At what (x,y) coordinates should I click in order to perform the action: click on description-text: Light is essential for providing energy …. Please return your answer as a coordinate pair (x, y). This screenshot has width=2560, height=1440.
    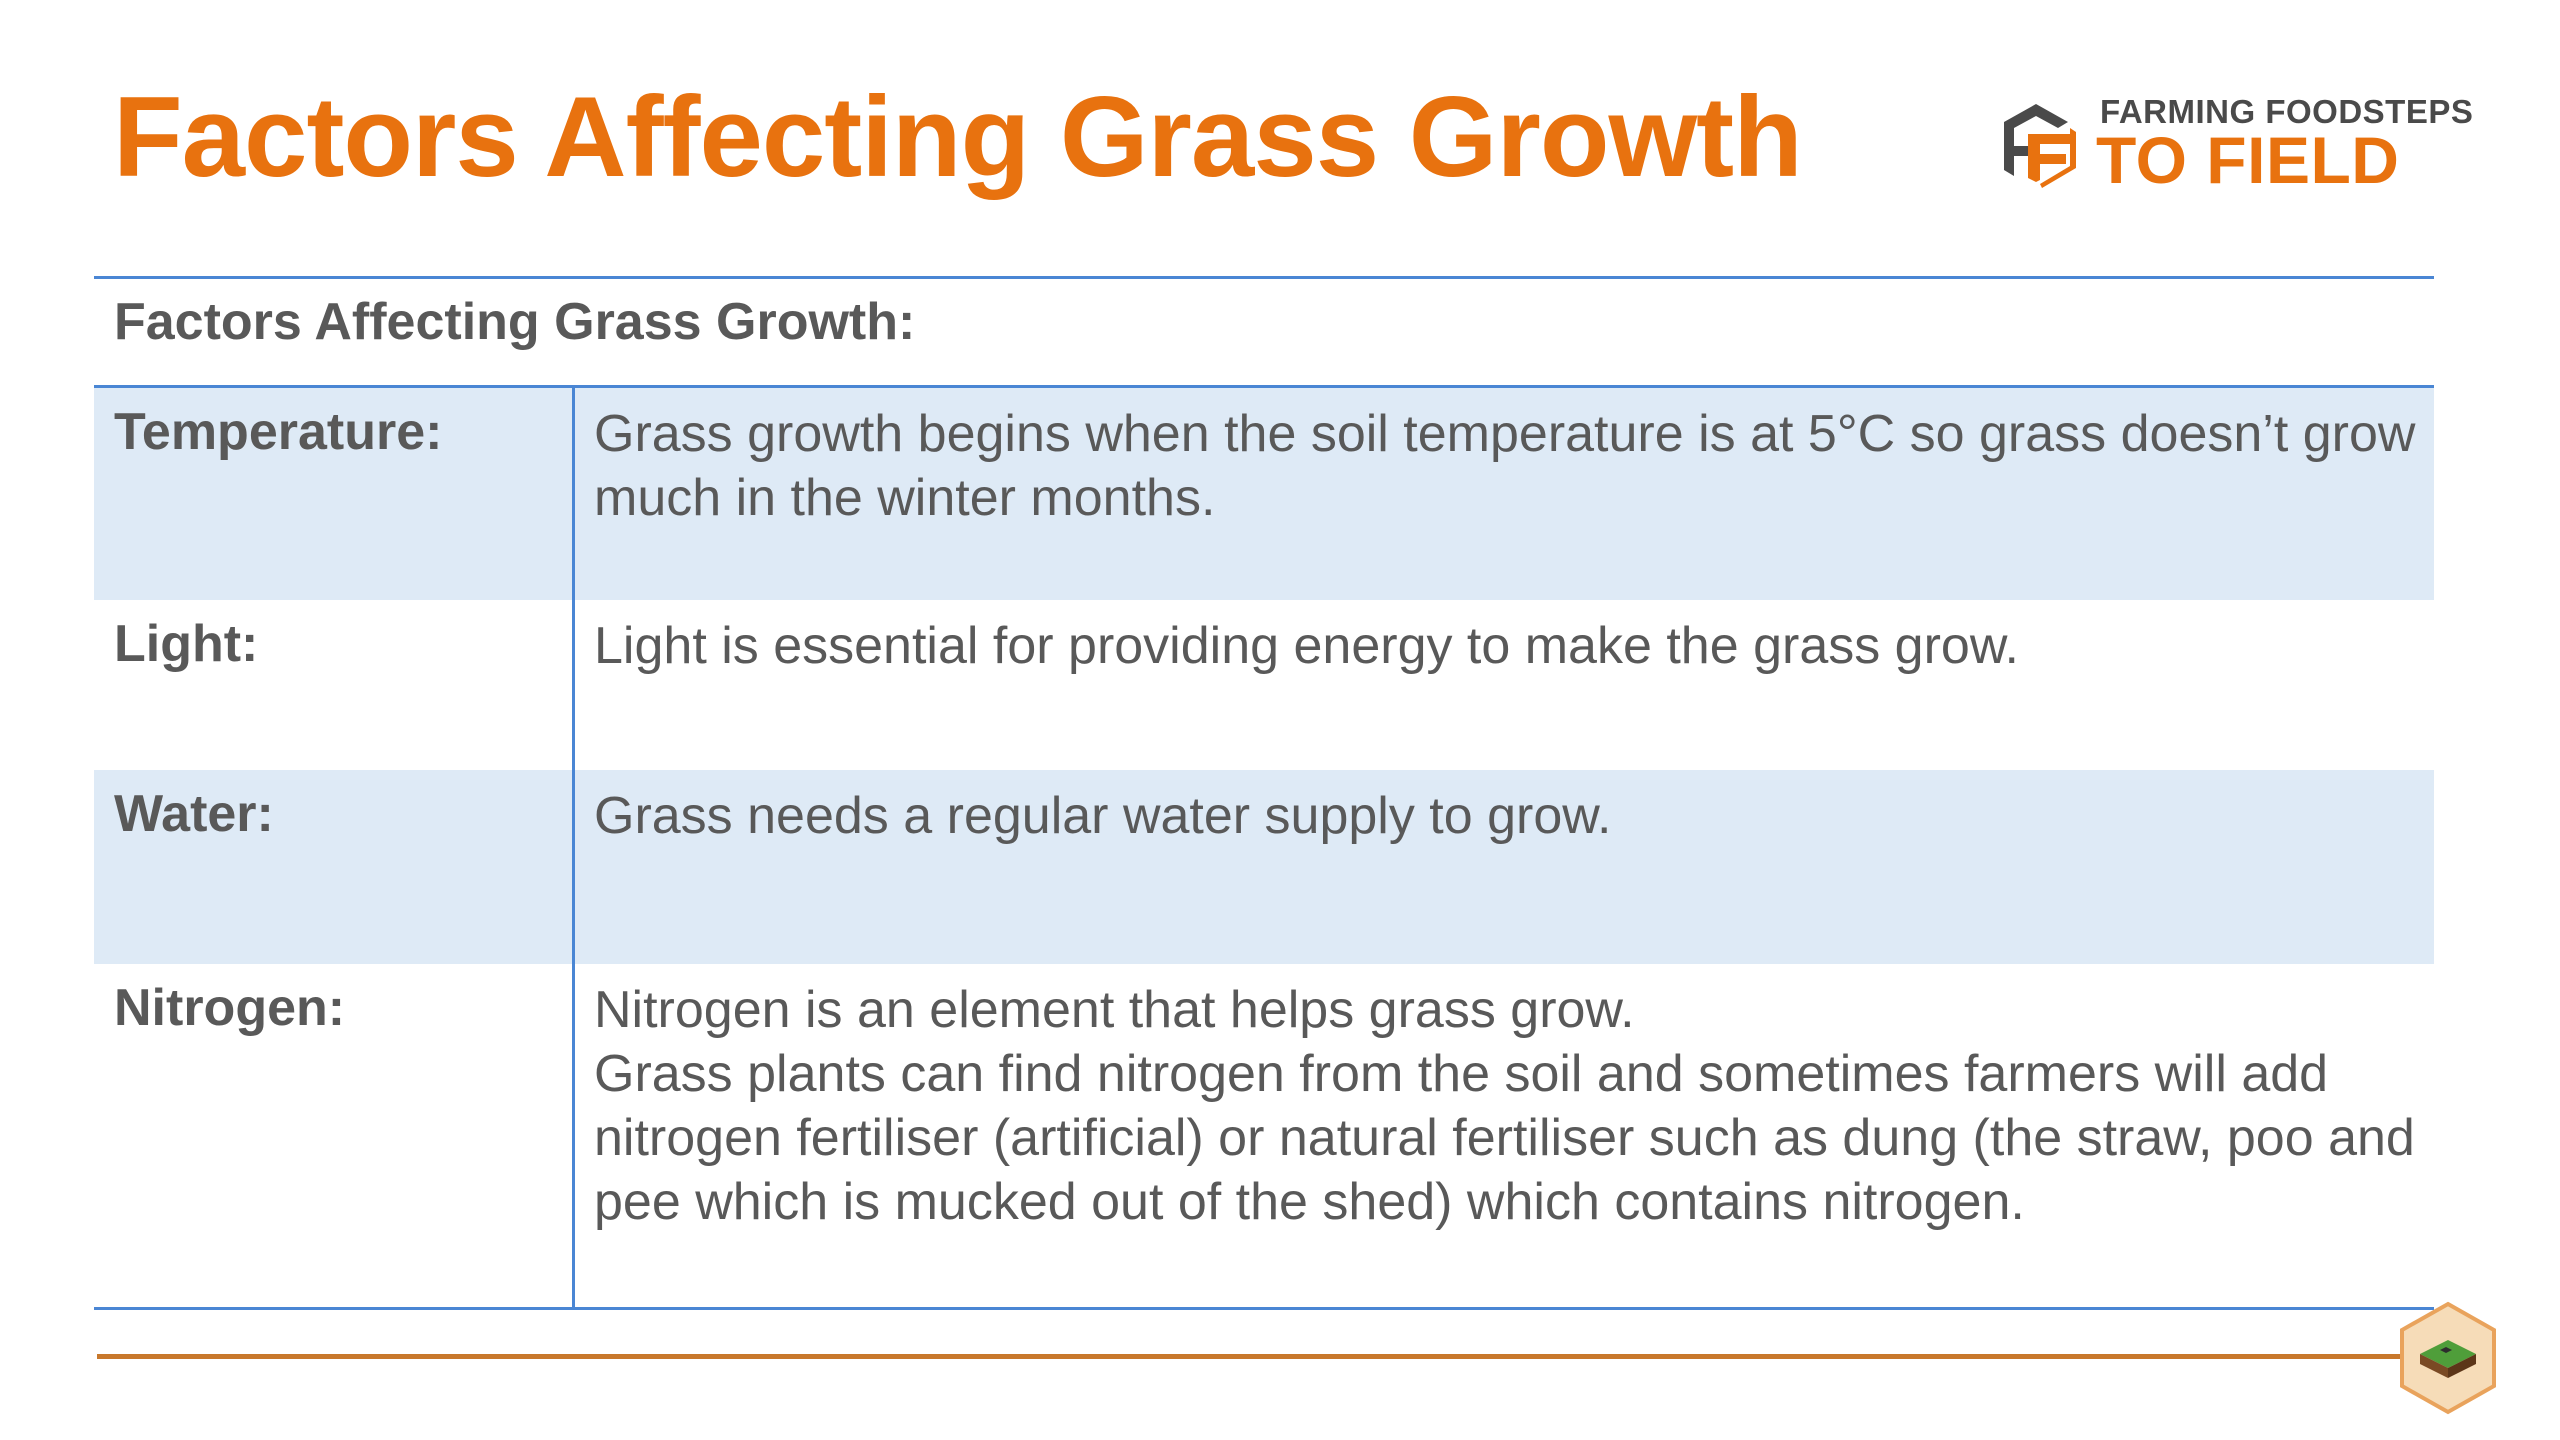
    Looking at the image, I should click on (1306, 646).